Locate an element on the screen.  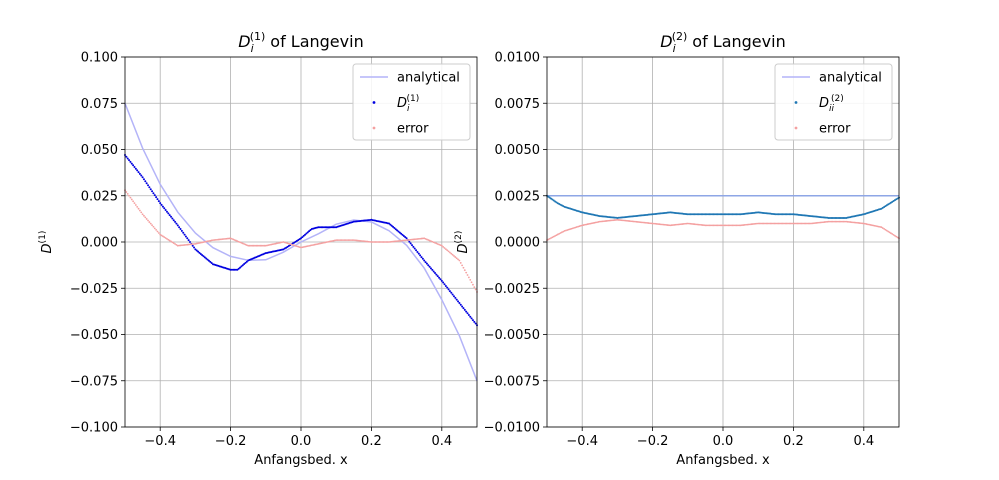
y-axis-label: D(1) is located at coordinates (46, 242).